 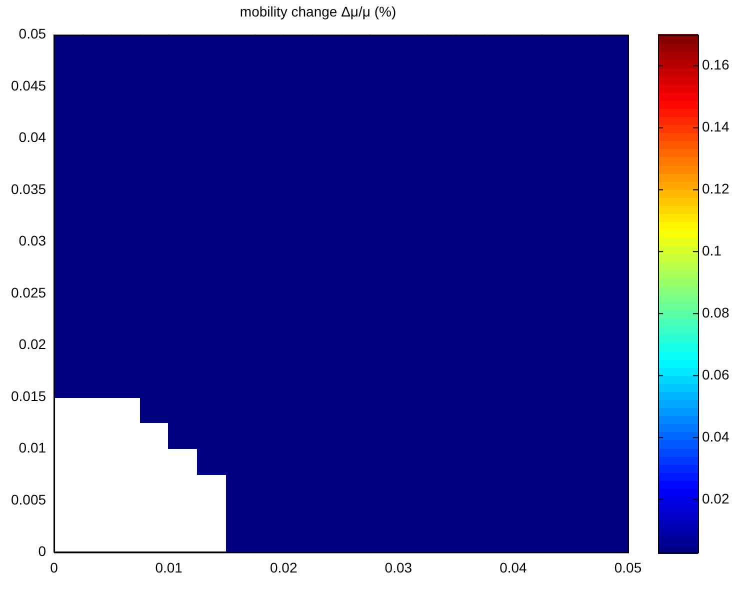 I want to click on y-tick-label: 0.045, so click(x=28, y=85).